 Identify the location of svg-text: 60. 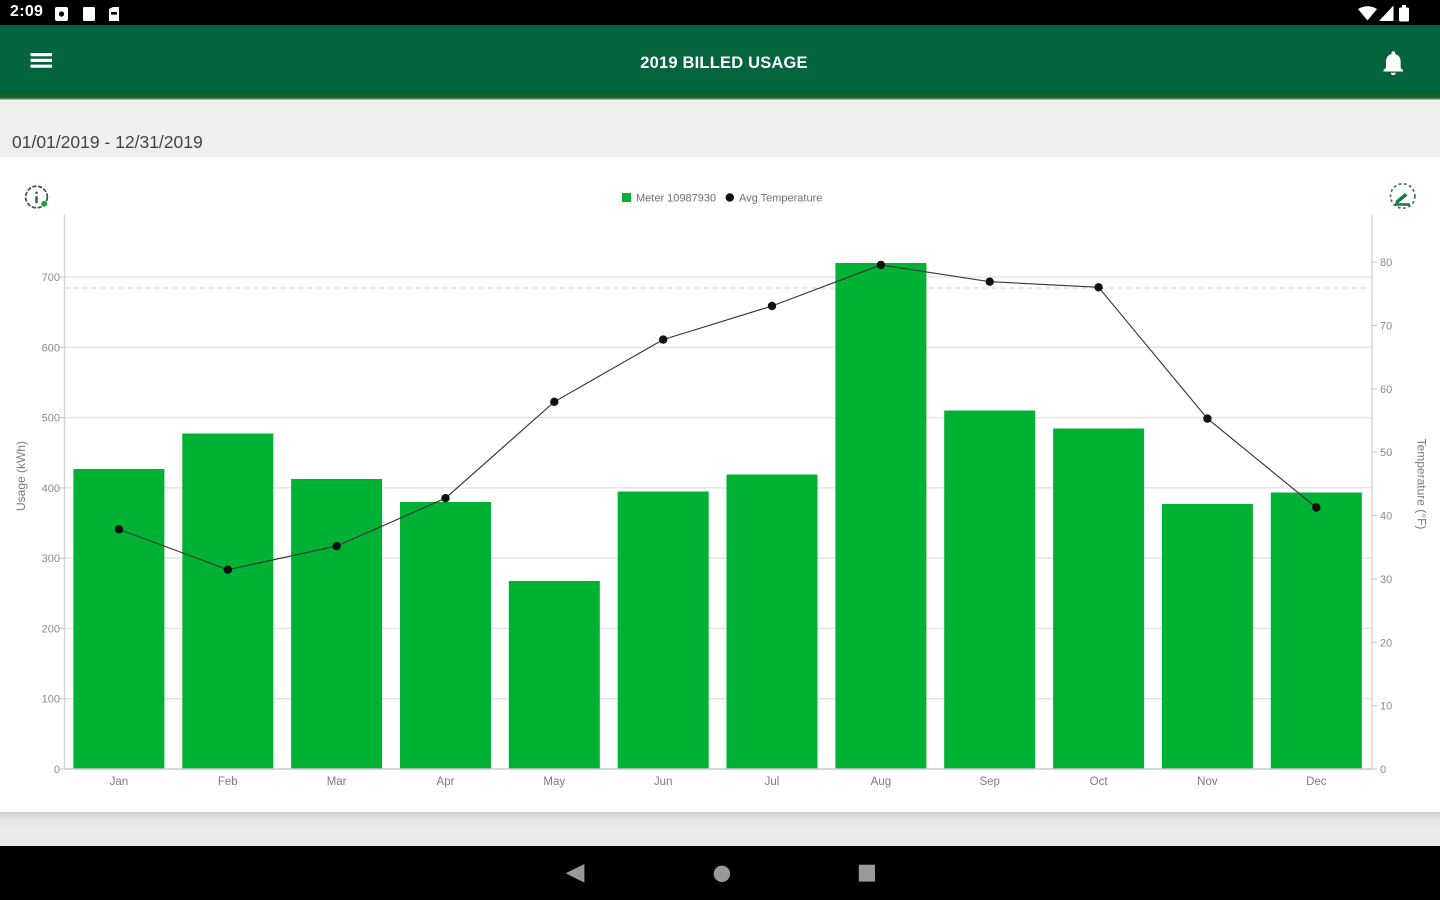
(1386, 390).